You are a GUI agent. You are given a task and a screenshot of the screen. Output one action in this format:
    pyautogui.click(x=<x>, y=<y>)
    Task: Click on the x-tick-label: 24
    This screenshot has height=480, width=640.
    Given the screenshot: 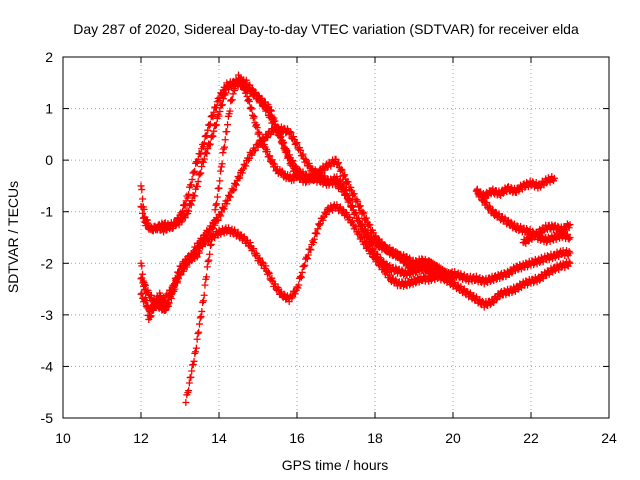 What is the action you would take?
    pyautogui.click(x=609, y=438)
    